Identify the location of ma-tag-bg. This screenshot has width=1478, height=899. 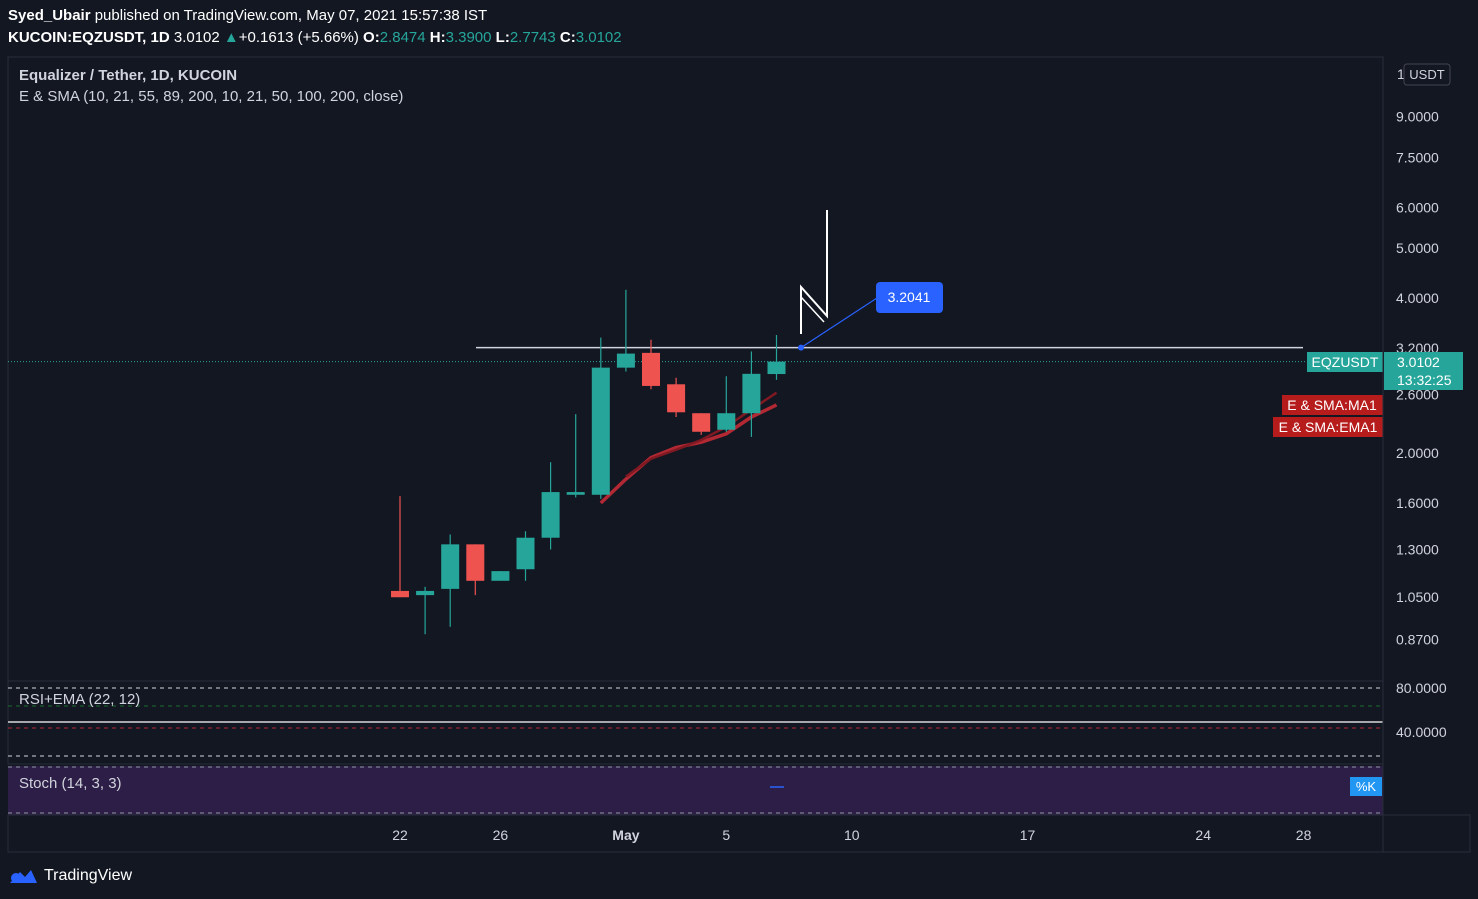
(1332, 405).